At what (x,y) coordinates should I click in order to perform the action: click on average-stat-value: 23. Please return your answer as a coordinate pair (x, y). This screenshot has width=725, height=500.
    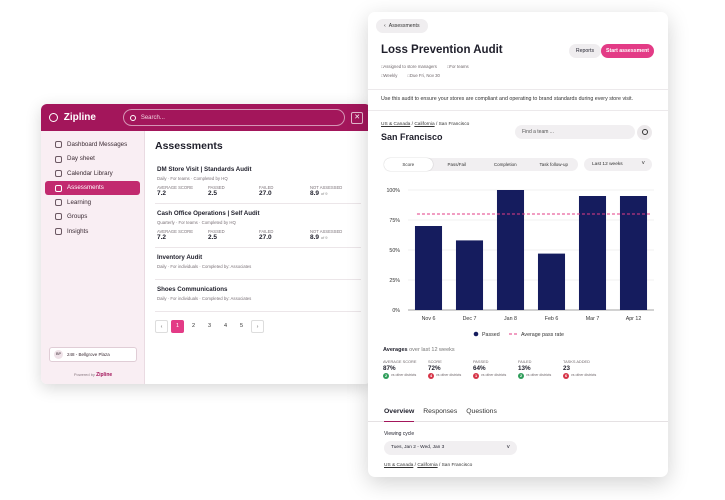
    Looking at the image, I should click on (567, 368).